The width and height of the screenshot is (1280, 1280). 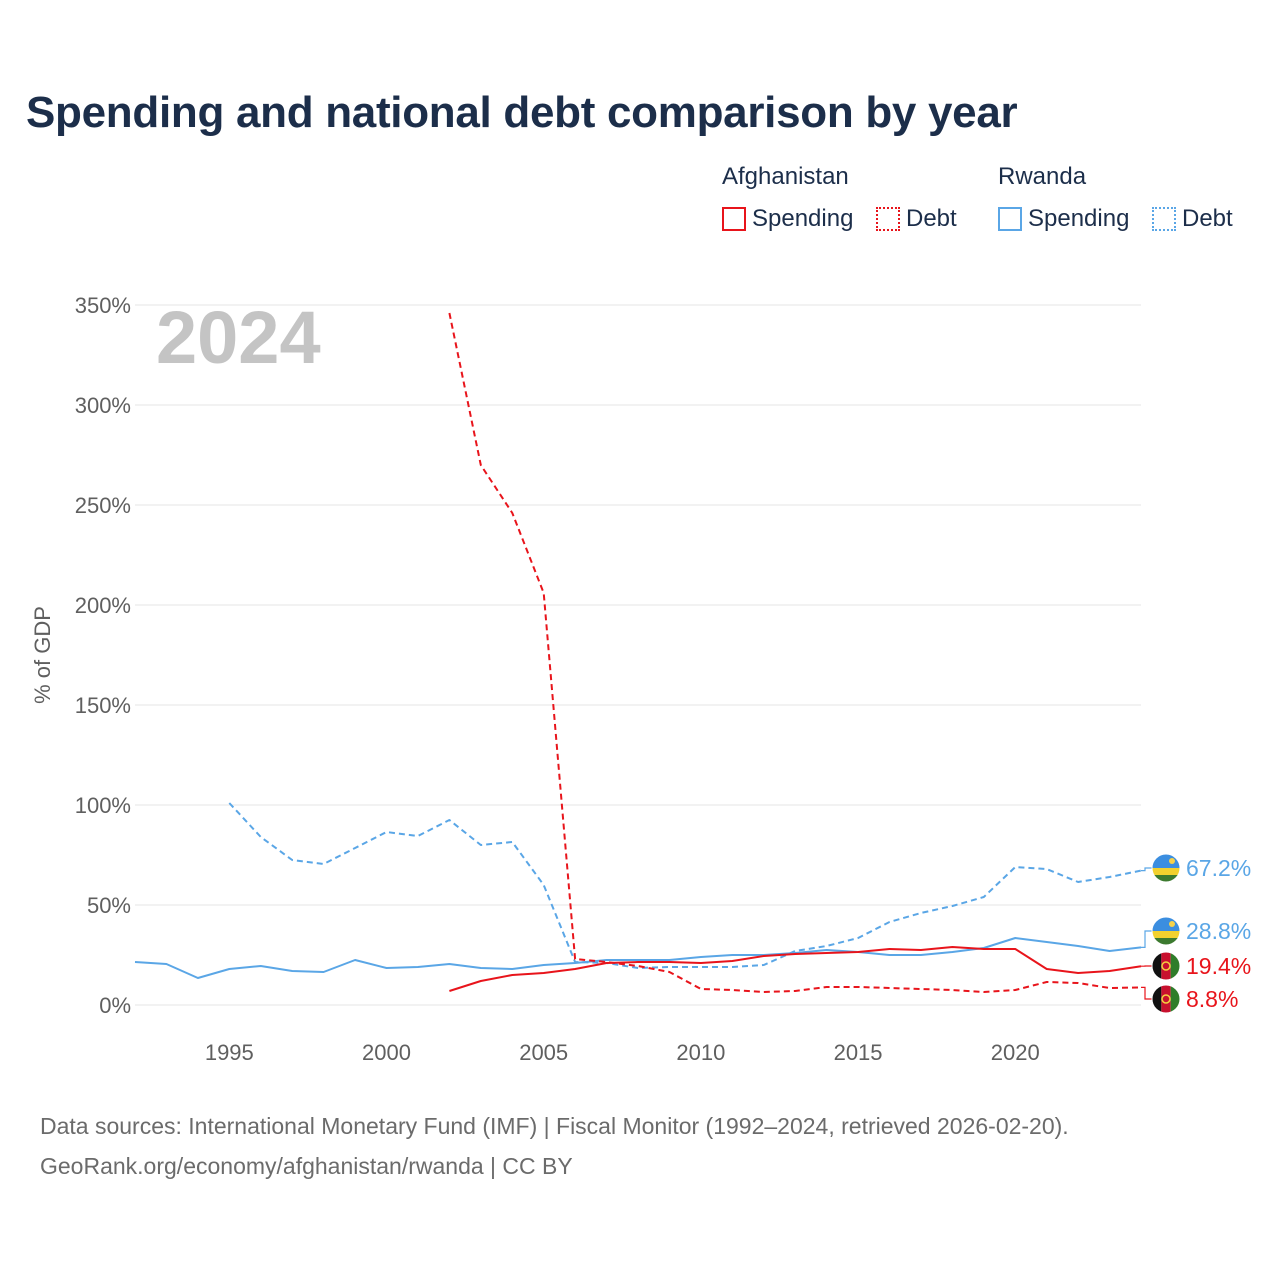 I want to click on y-tick-label: 150%, so click(x=103, y=705).